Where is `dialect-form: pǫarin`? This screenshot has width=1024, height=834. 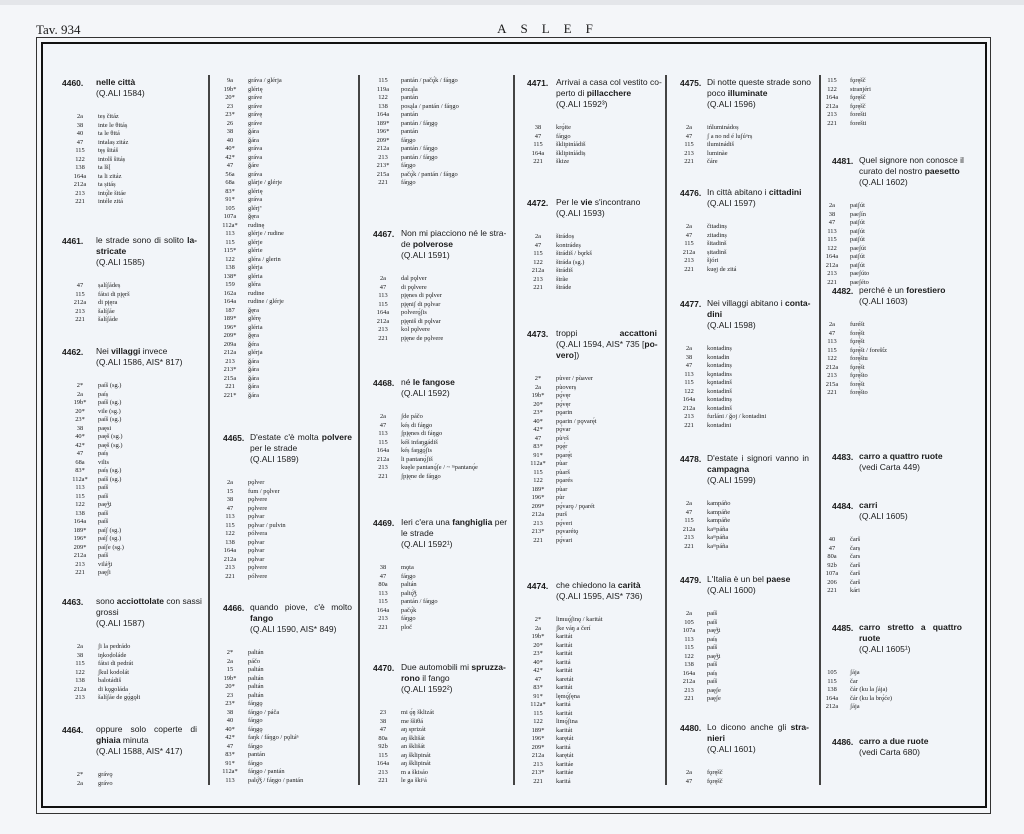 dialect-form: pǫarin is located at coordinates (564, 412).